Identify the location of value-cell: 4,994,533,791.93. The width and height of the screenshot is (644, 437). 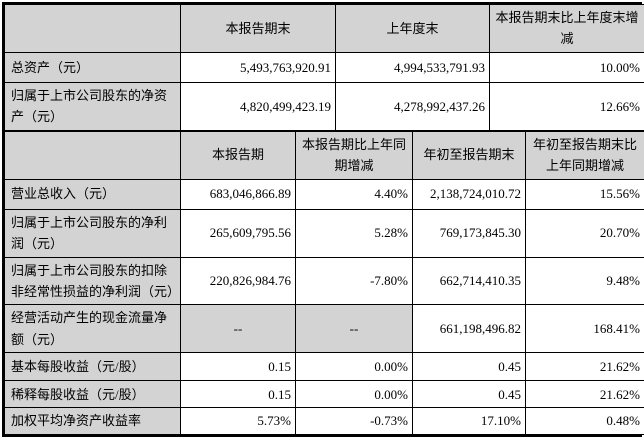
(413, 67).